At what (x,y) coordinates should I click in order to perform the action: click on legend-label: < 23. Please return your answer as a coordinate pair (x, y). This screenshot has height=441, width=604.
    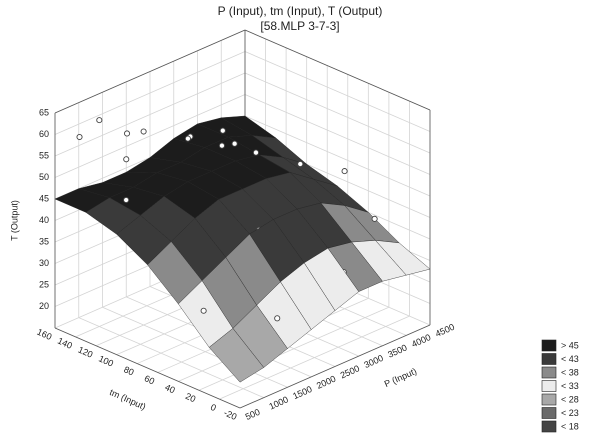
    Looking at the image, I should click on (570, 413).